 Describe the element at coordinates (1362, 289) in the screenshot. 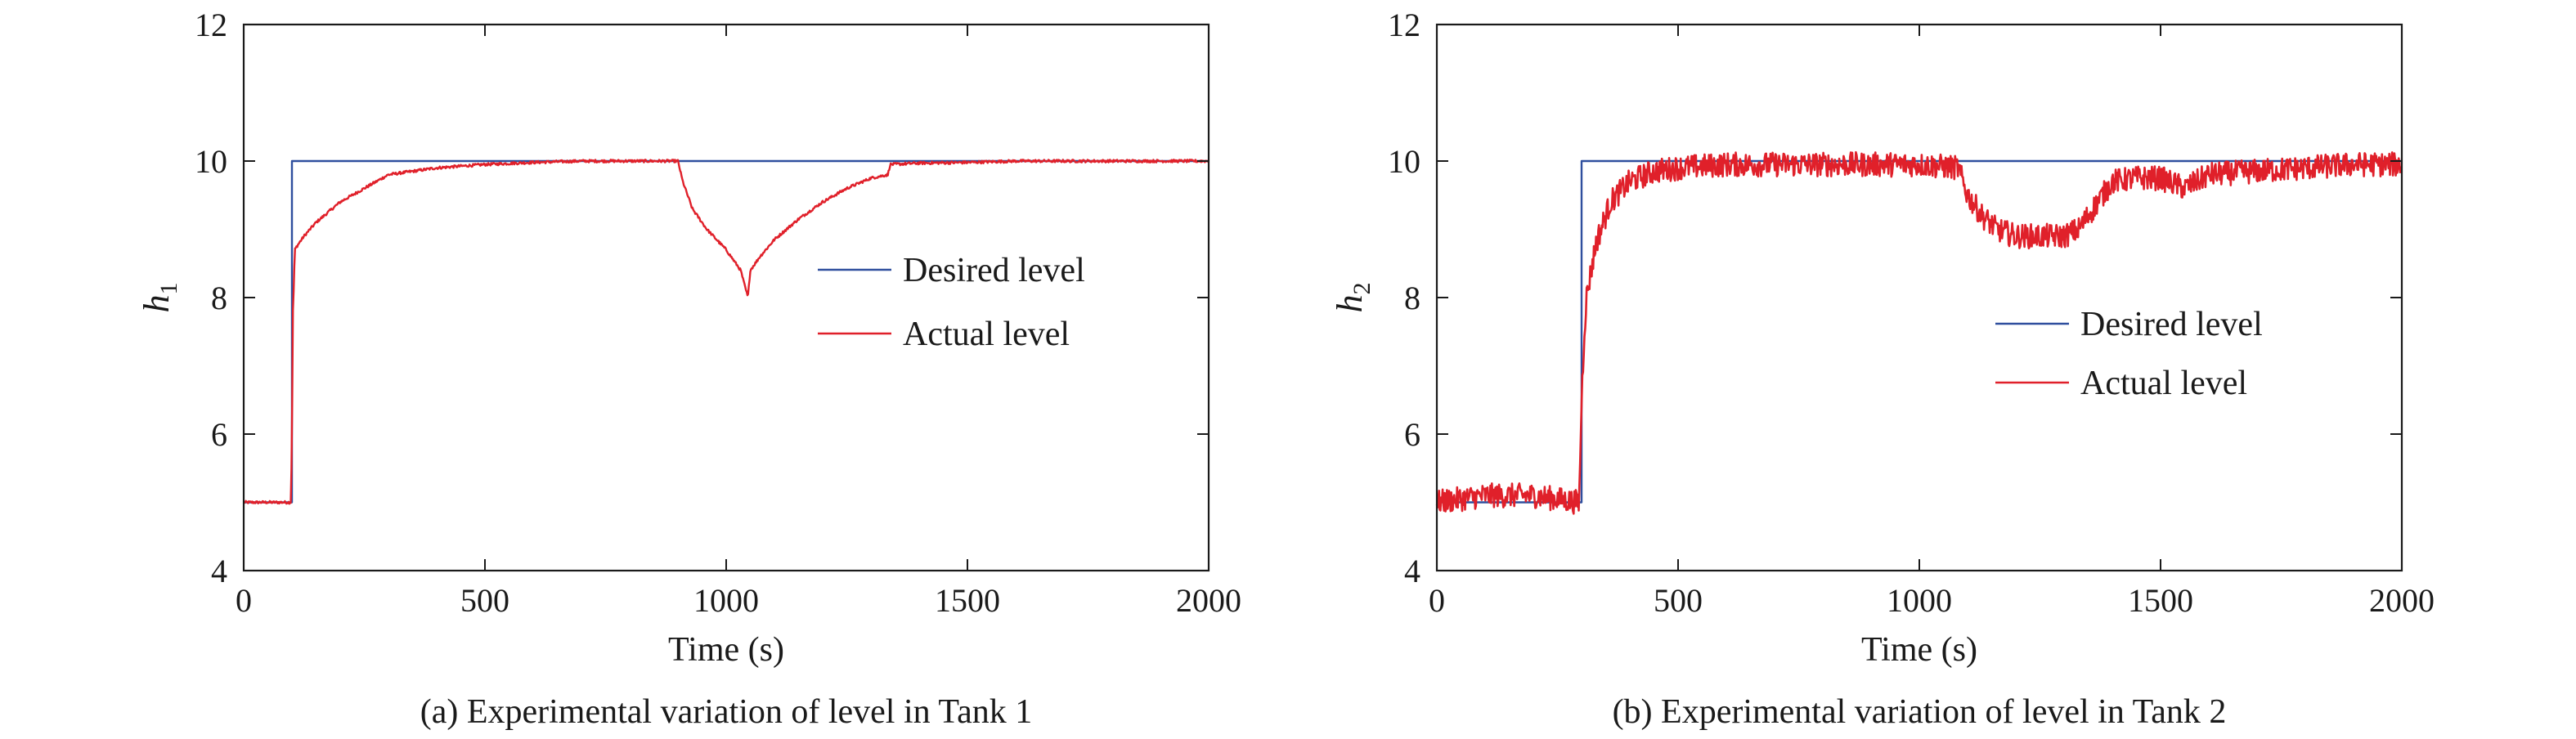

I see `y-axis-label-subscript: 2` at that location.